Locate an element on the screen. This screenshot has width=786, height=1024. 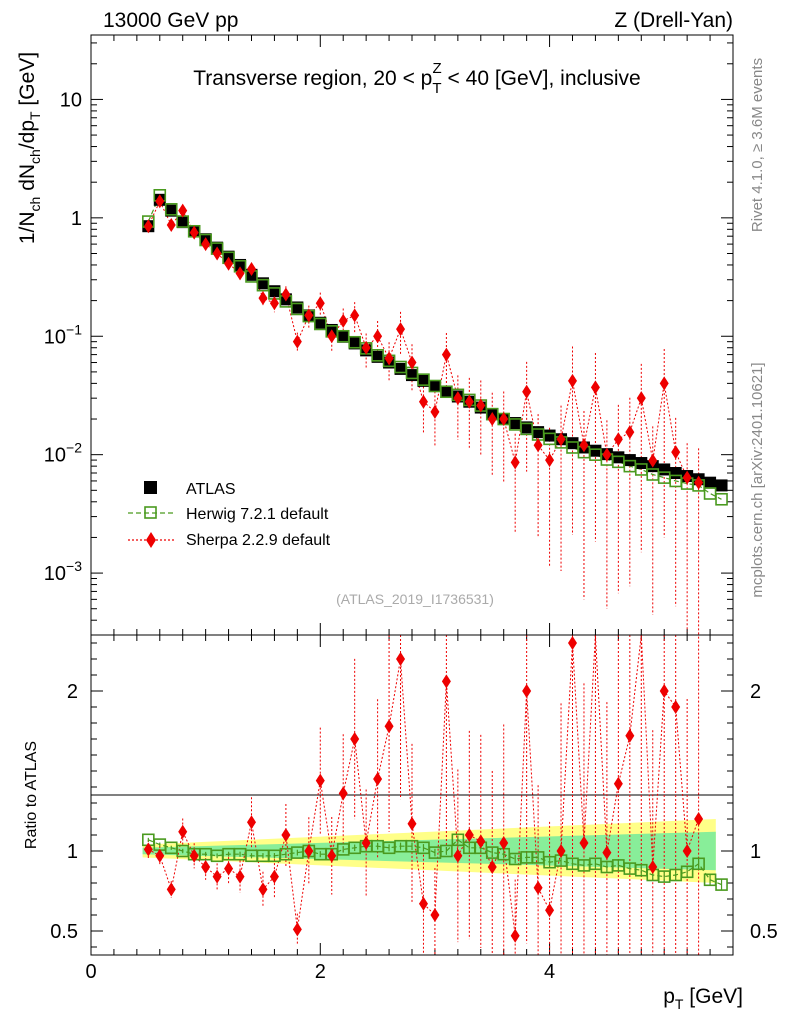
ratio-ytick-label-right: 1 is located at coordinates (755, 852).